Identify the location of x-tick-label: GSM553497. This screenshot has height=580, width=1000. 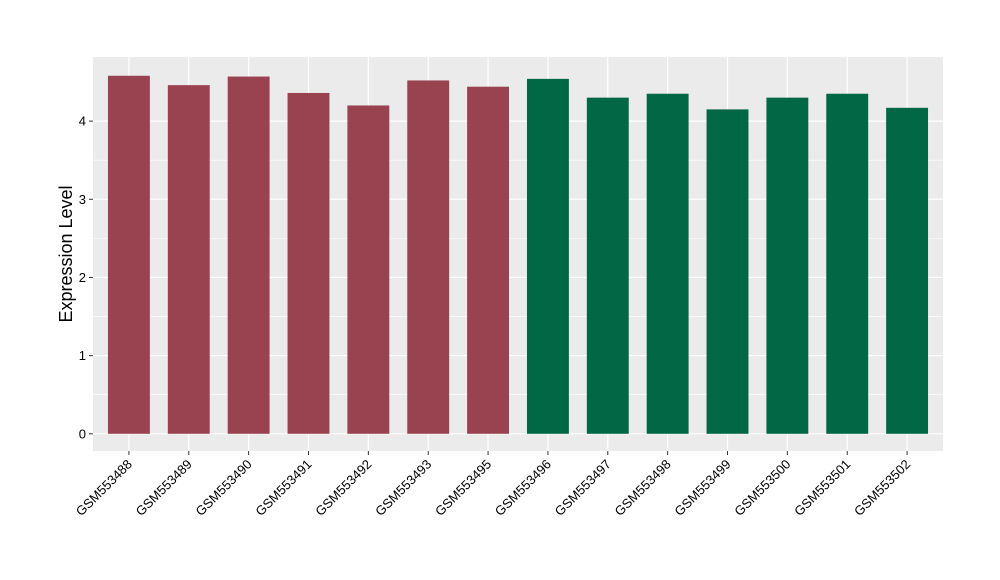
(583, 488).